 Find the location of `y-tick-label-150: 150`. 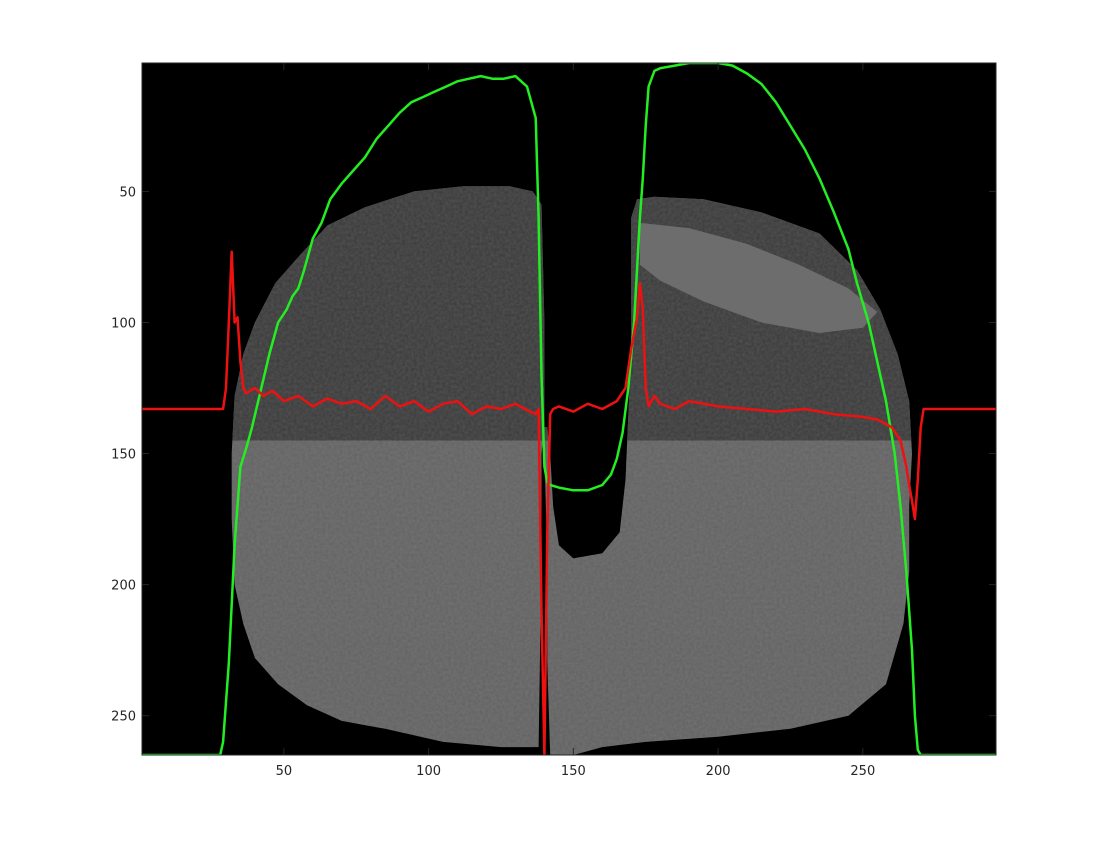

y-tick-label-150: 150 is located at coordinates (123, 455).